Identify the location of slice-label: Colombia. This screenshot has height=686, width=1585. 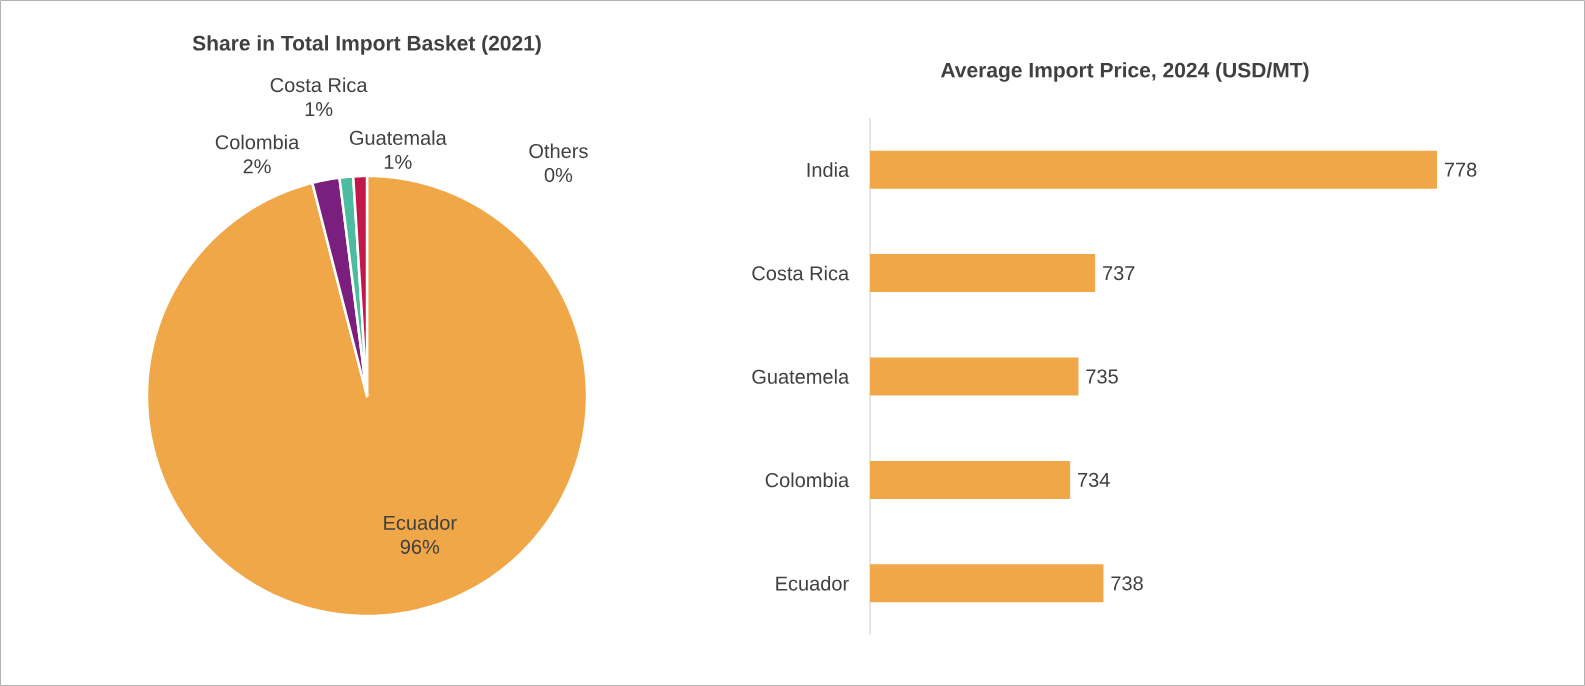
(257, 142).